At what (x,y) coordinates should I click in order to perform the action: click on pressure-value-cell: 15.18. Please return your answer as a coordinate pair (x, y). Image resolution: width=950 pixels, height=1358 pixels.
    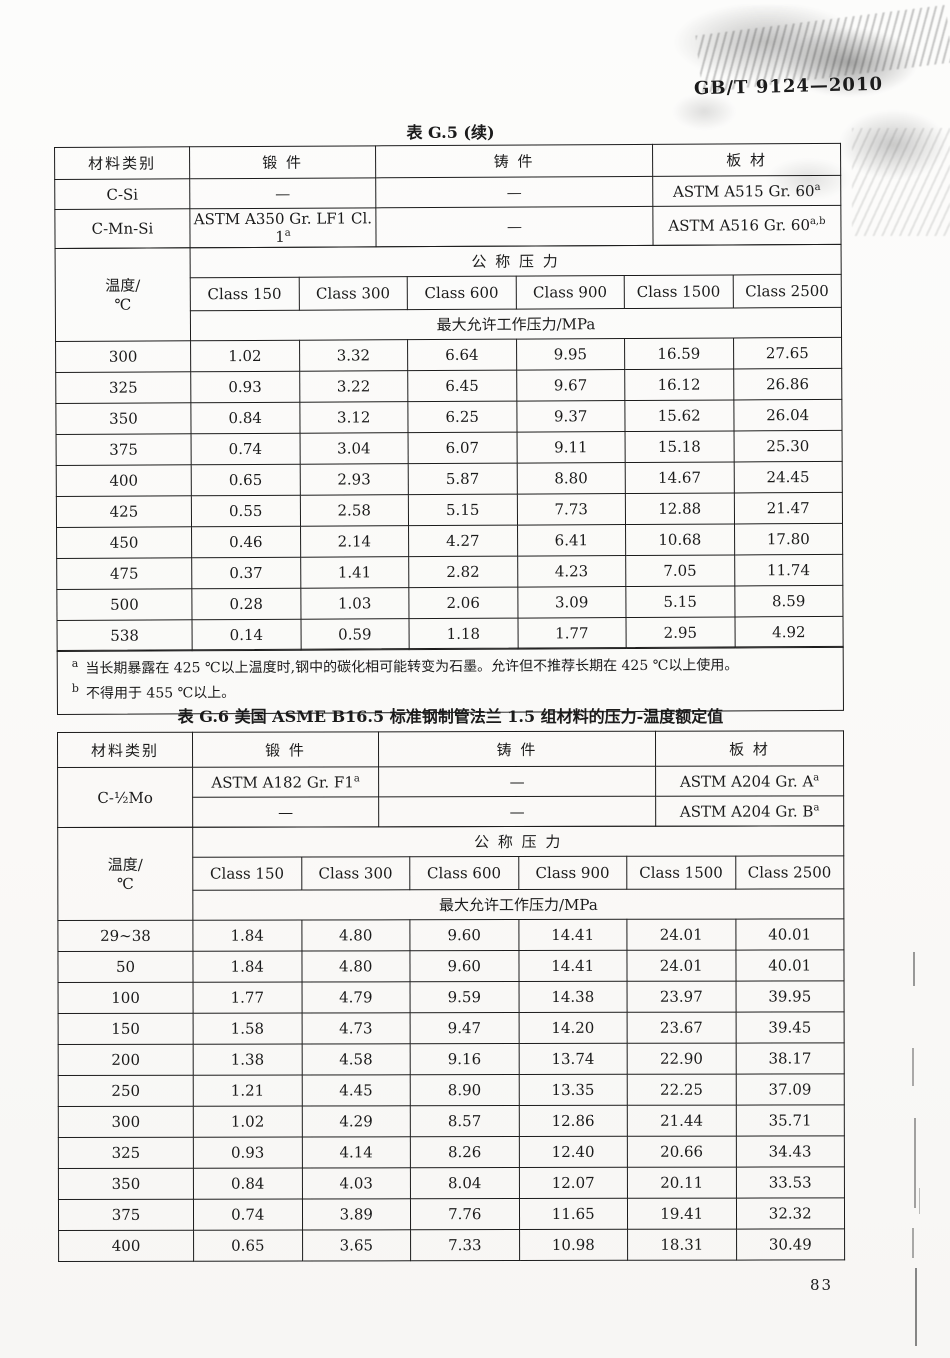
    Looking at the image, I should click on (679, 446).